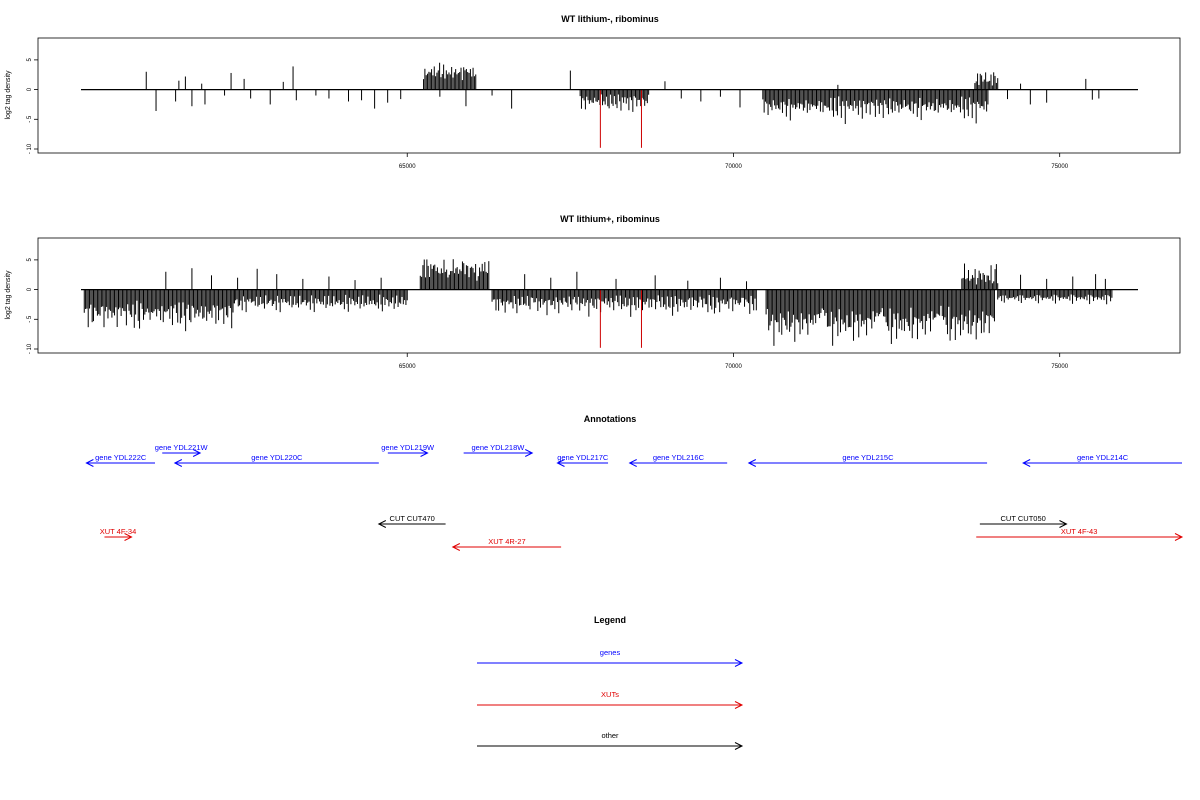 The height and width of the screenshot is (800, 1200). I want to click on feature-label: gene YDL220C, so click(277, 457).